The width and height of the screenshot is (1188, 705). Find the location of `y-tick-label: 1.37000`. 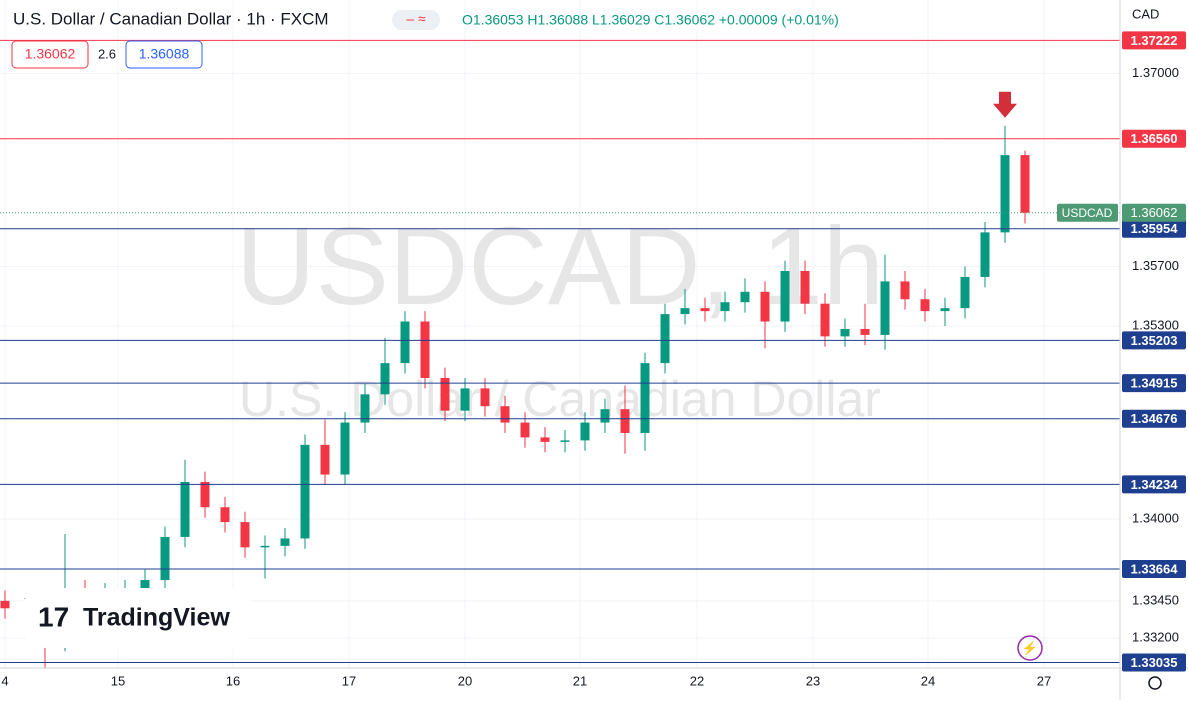

y-tick-label: 1.37000 is located at coordinates (1155, 72).